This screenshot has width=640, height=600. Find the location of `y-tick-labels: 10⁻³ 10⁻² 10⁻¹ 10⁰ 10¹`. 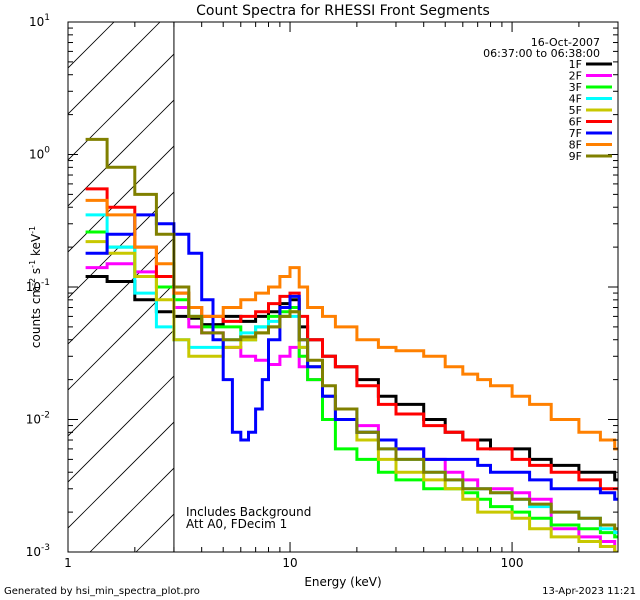

y-tick-labels: 10⁻³ 10⁻² 10⁻¹ 10⁰ 10¹ is located at coordinates (38, 286).